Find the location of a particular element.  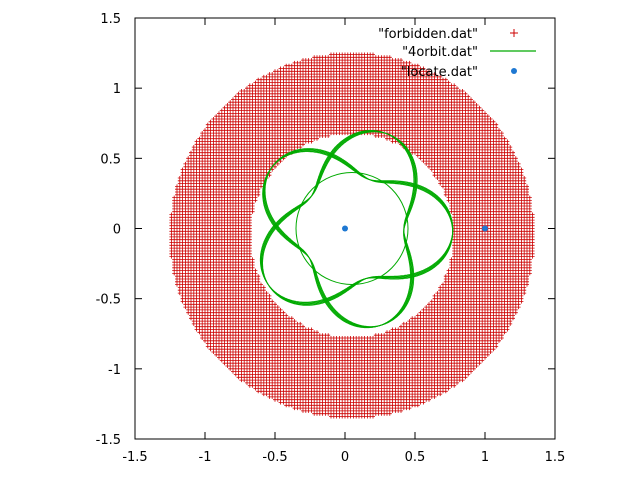

x-tick-label: -1 is located at coordinates (205, 457).